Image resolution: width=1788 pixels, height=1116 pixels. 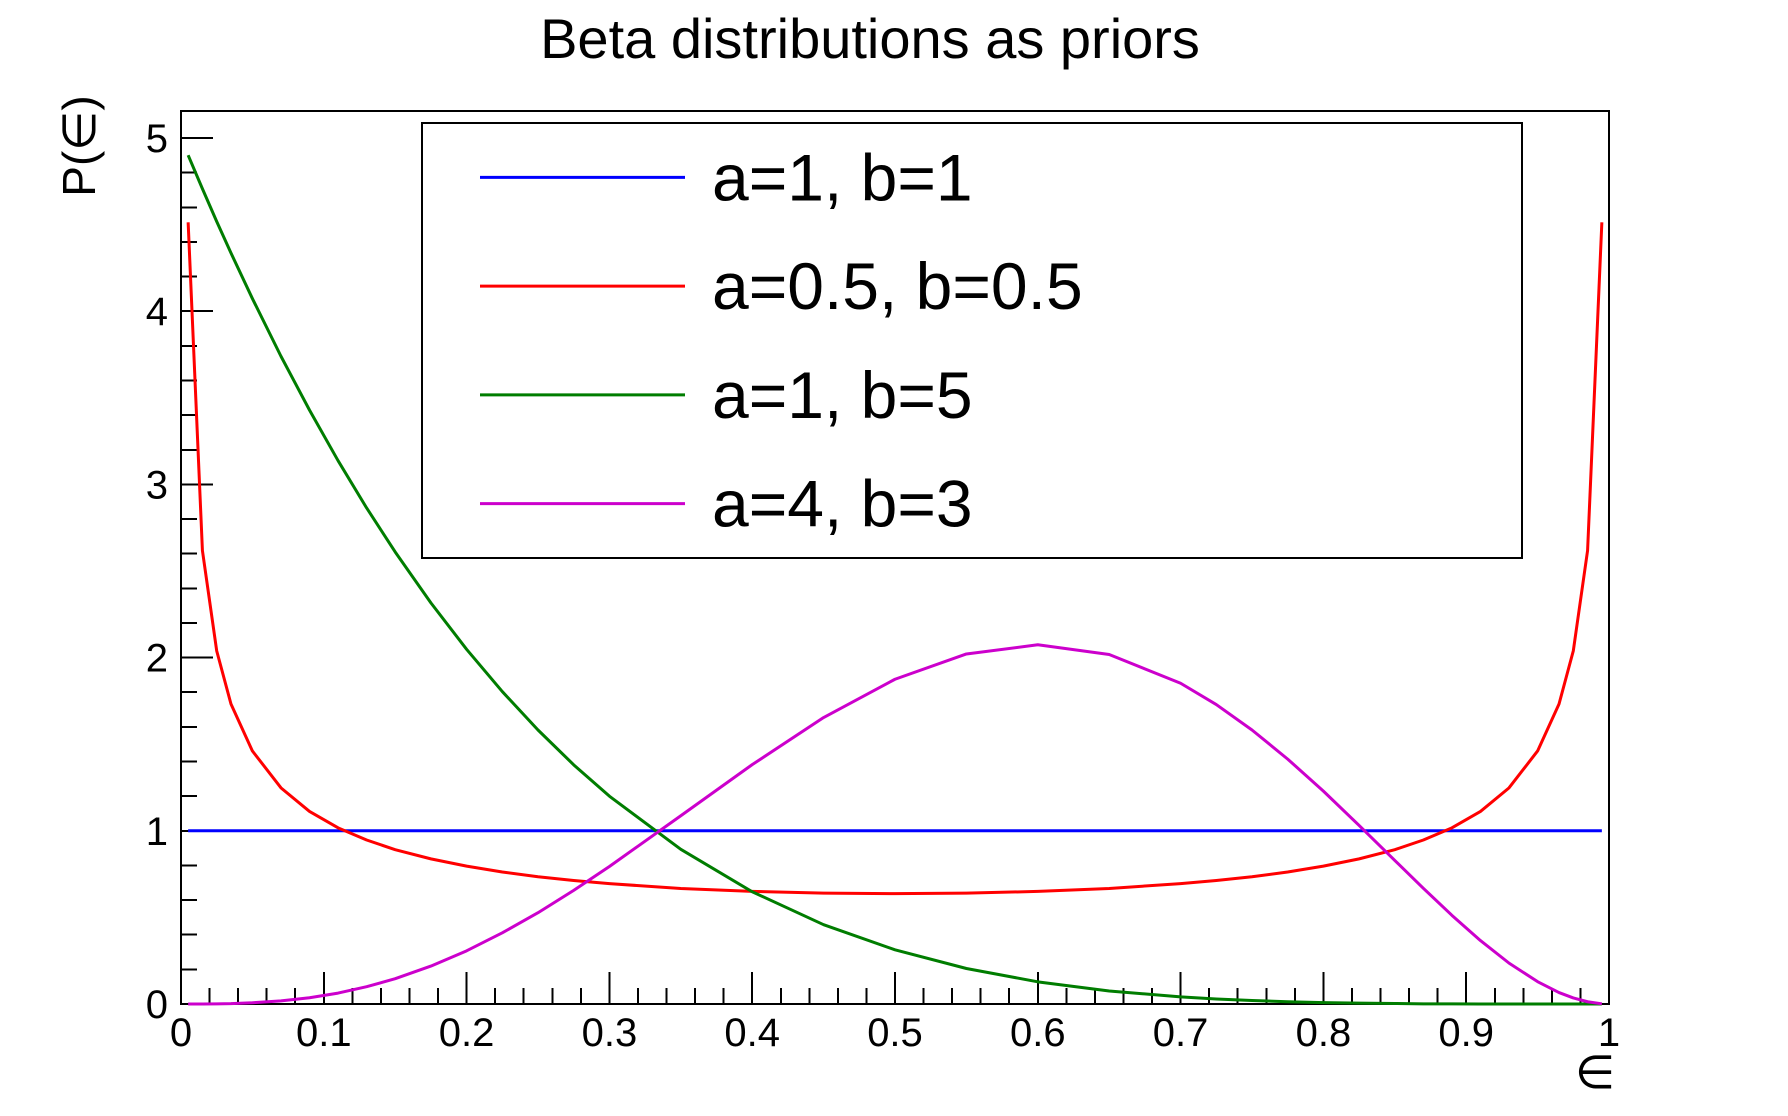 I want to click on legend-label: a=4, b=3, so click(x=842, y=504).